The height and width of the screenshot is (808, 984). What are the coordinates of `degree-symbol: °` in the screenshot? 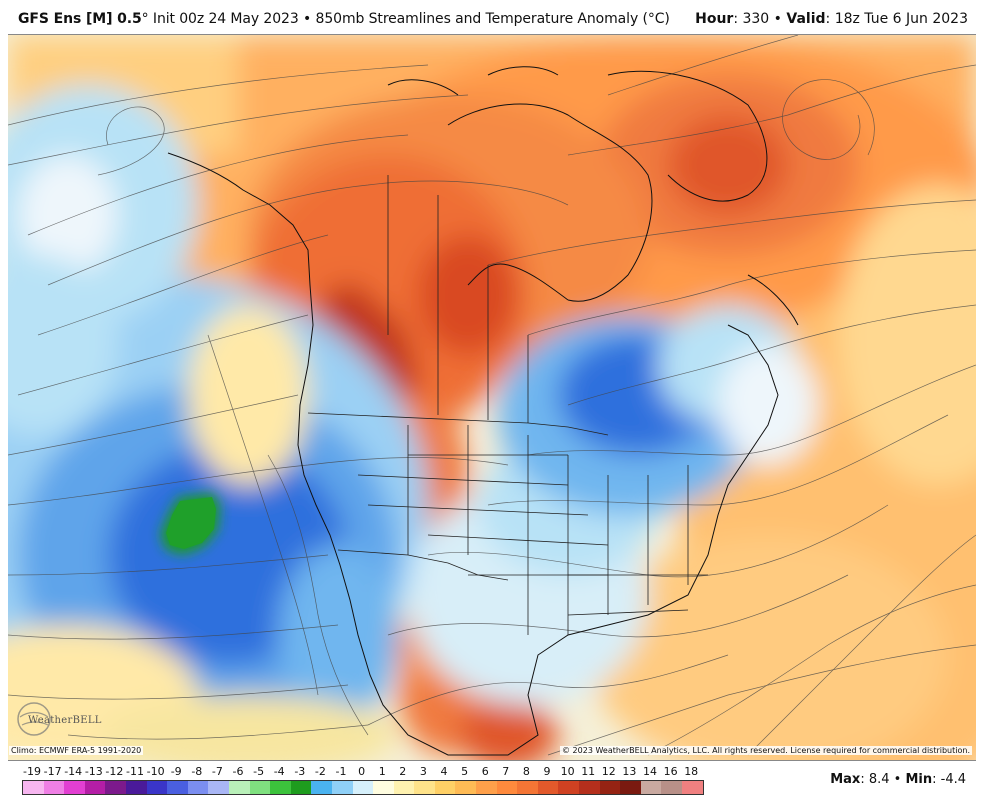 It's located at (145, 19).